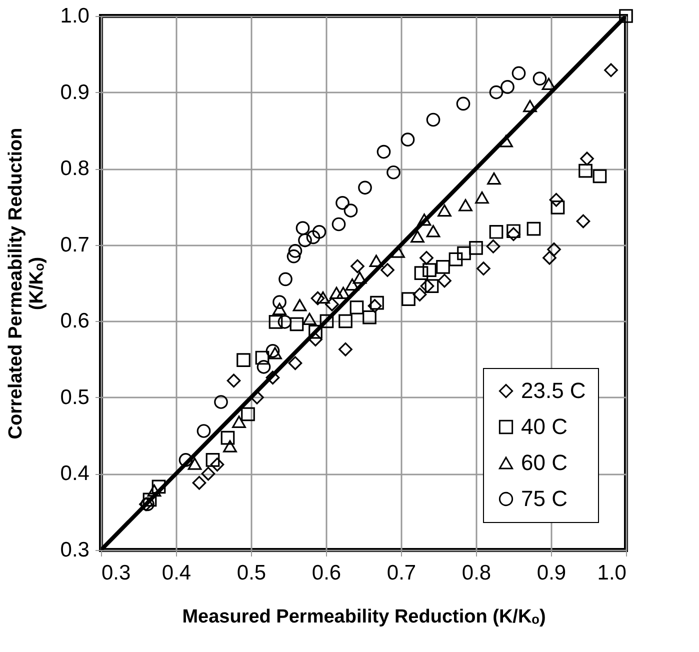  What do you see at coordinates (116, 573) in the screenshot?
I see `x-tick-label: 0.3` at bounding box center [116, 573].